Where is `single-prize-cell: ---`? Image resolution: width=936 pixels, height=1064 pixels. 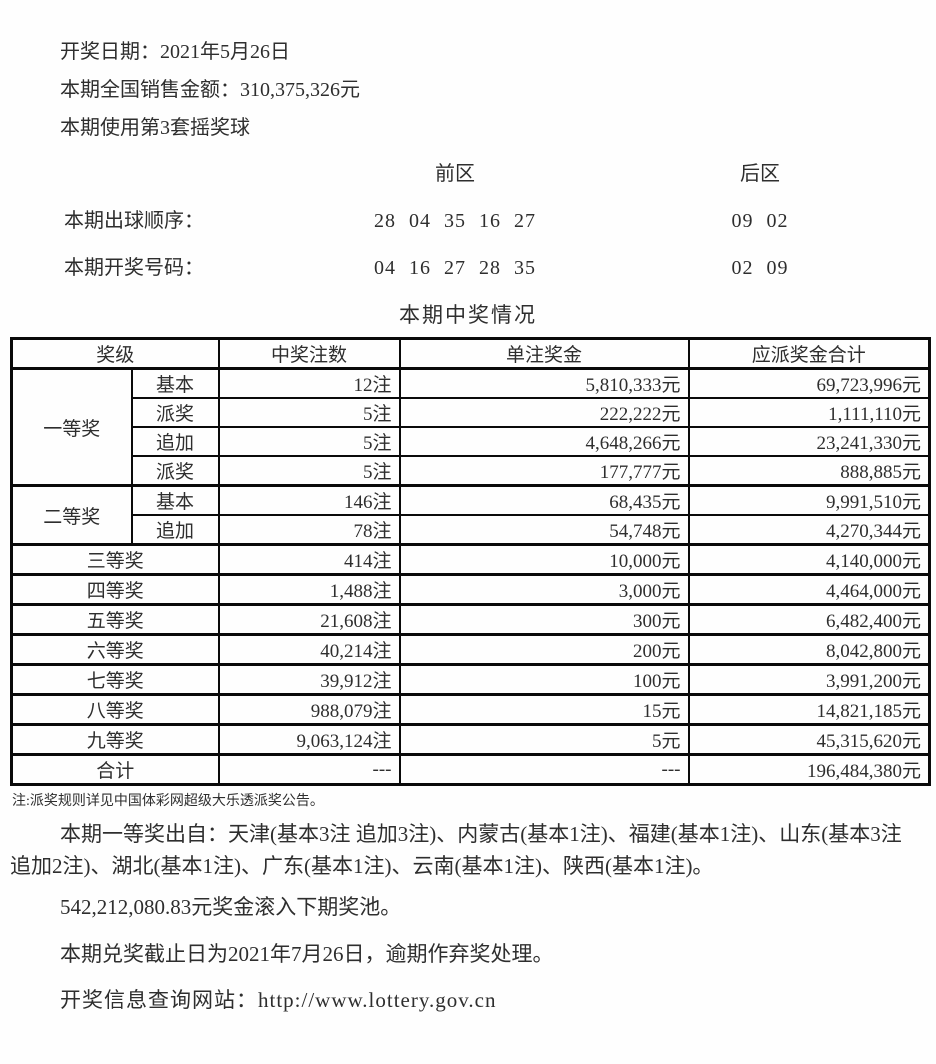
single-prize-cell: --- is located at coordinates (544, 769).